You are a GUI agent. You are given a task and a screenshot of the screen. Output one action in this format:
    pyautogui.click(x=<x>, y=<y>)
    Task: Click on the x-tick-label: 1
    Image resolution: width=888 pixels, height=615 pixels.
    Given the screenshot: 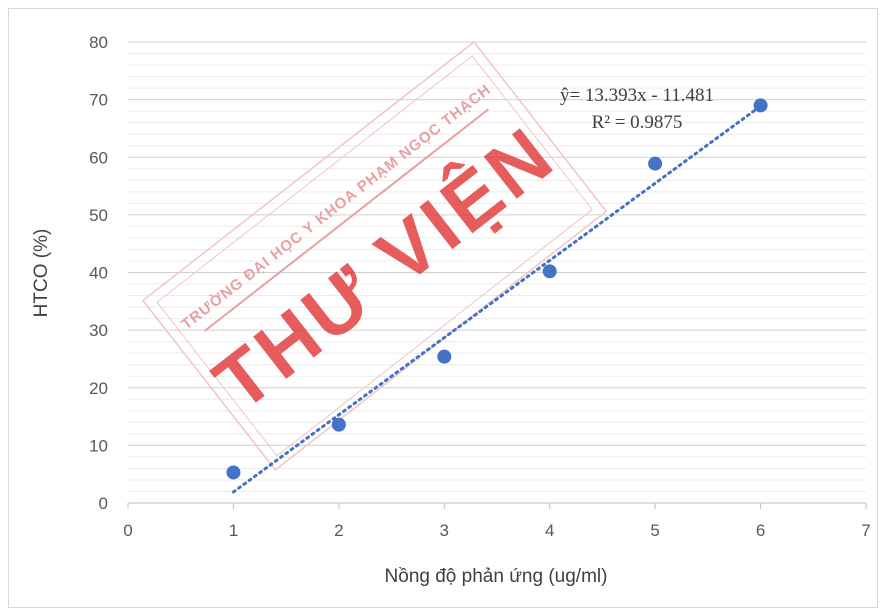 What is the action you would take?
    pyautogui.click(x=233, y=530)
    